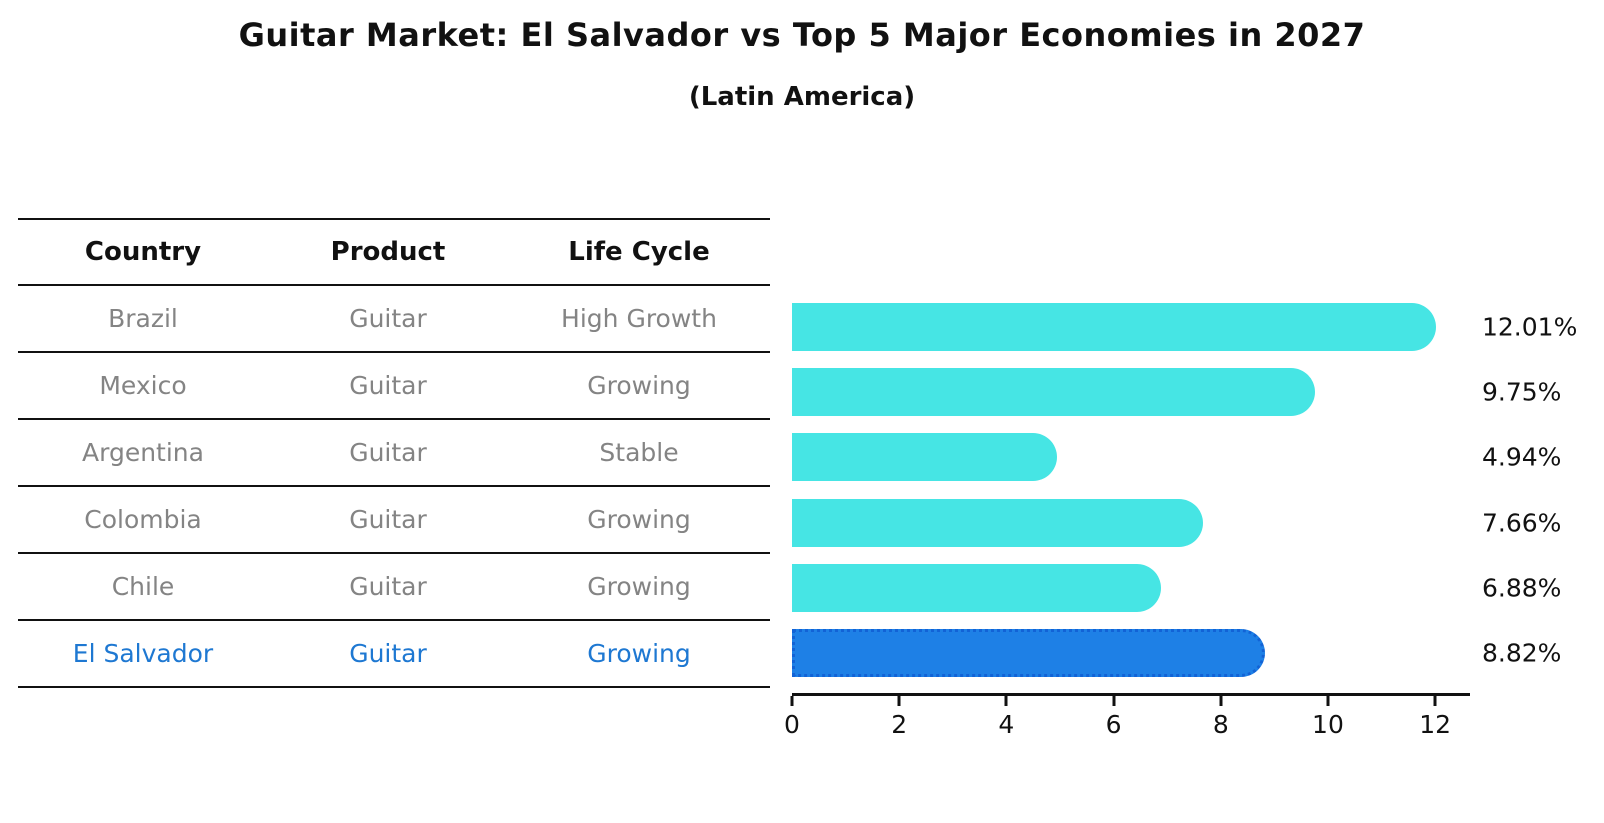 This screenshot has width=1604, height=823. I want to click on x-tick-label-2: 2, so click(899, 724).